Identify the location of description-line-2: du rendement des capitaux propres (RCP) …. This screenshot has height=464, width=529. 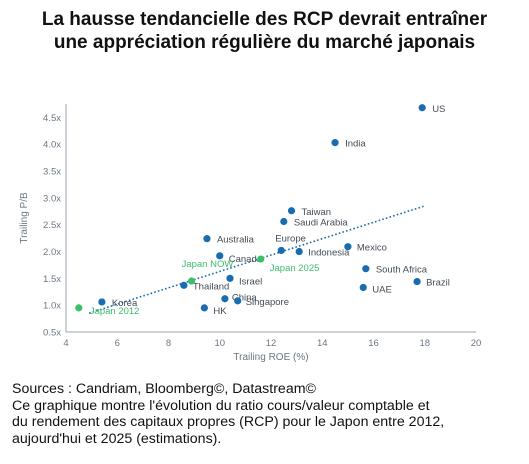
(228, 422).